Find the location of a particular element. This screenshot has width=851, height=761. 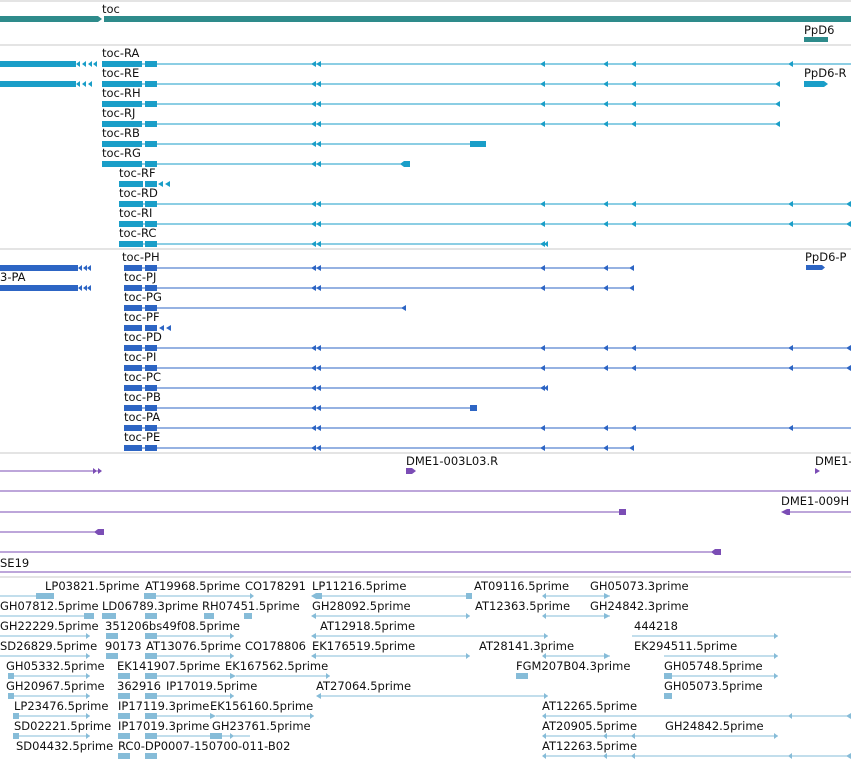

gene-feature-toc: toc is located at coordinates (425, 12).